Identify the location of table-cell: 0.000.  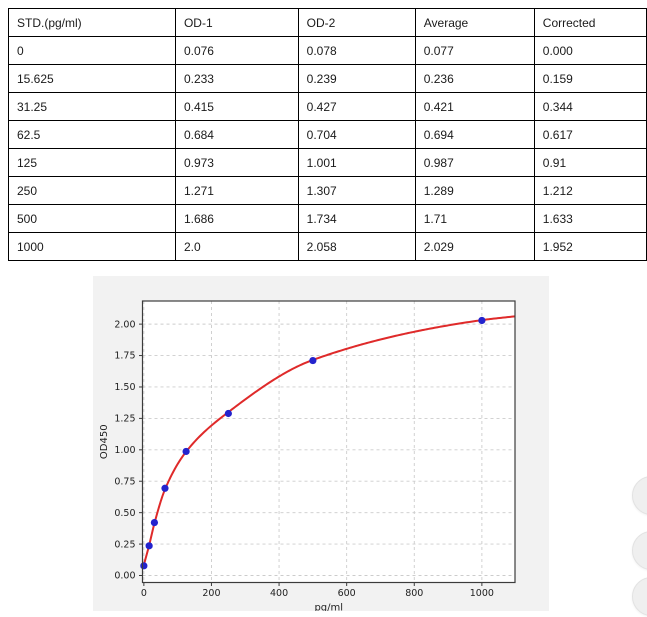
(590, 50).